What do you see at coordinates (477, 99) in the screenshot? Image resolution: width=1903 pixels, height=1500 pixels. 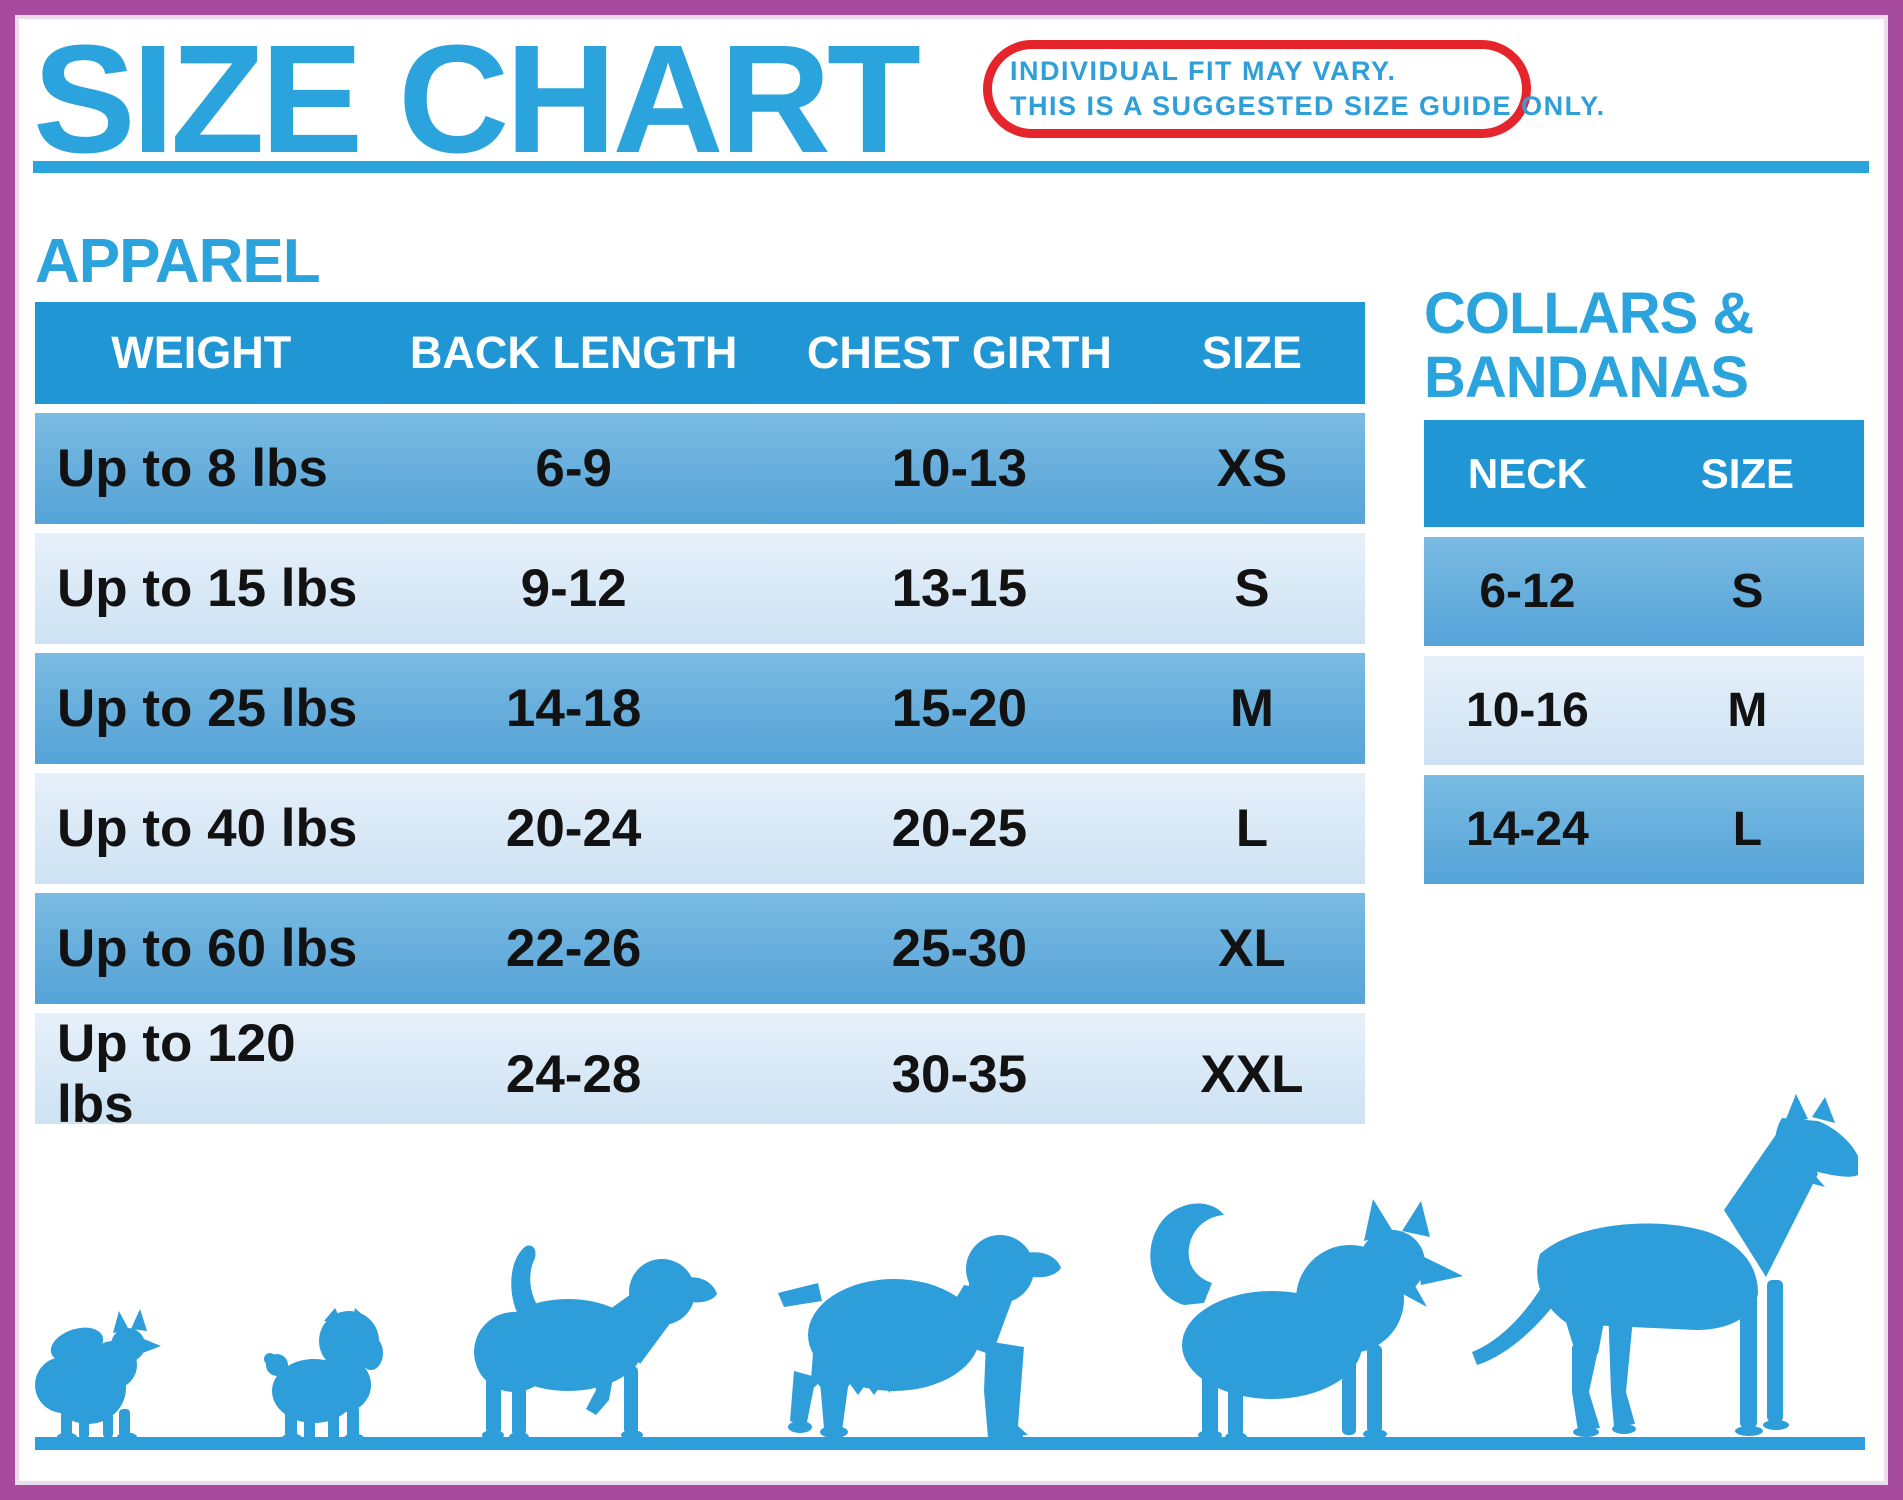 I see `page-title: SIZE CHART` at bounding box center [477, 99].